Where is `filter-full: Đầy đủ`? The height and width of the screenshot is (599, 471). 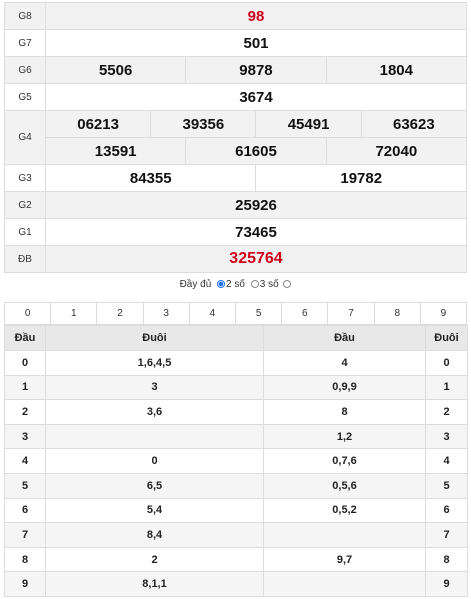
filter-full: Đầy đủ is located at coordinates (196, 284).